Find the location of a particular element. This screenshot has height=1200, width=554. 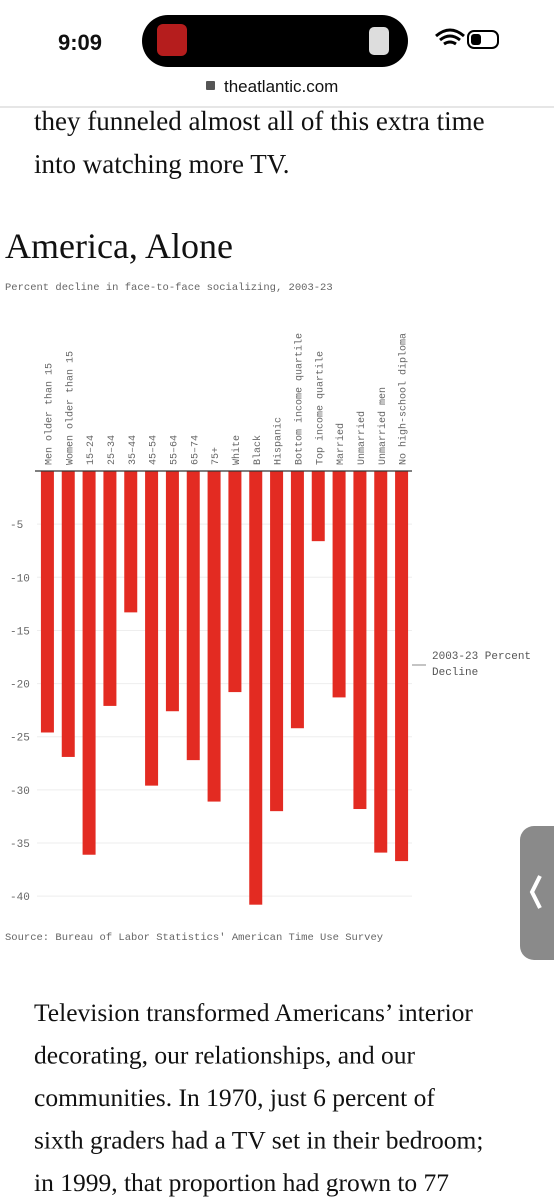

side-tab is located at coordinates (537, 893).